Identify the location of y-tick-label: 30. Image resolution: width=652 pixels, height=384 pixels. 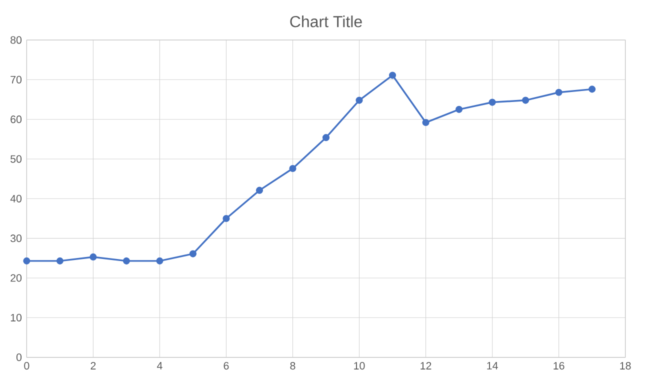
(16, 238).